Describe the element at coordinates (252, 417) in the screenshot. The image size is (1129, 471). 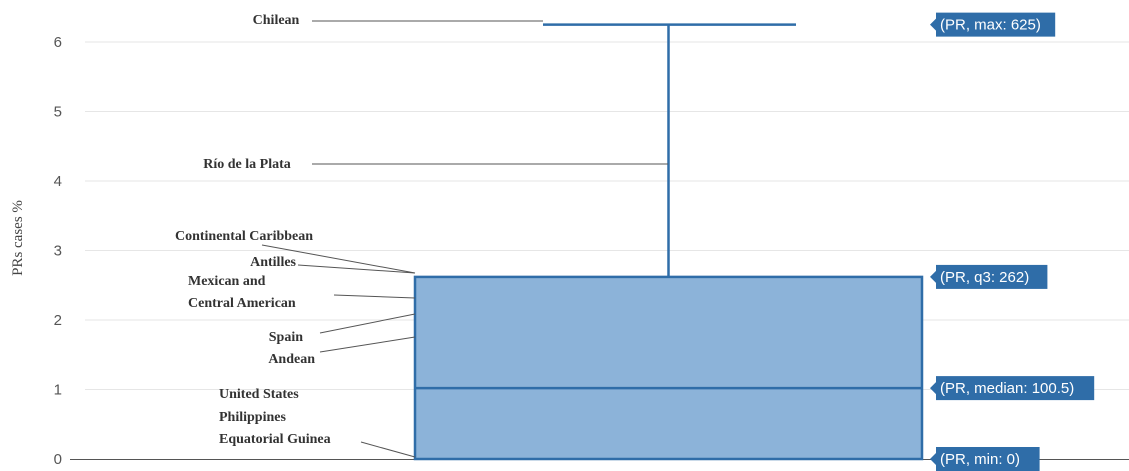
I see `annotation-label: Philippines` at that location.